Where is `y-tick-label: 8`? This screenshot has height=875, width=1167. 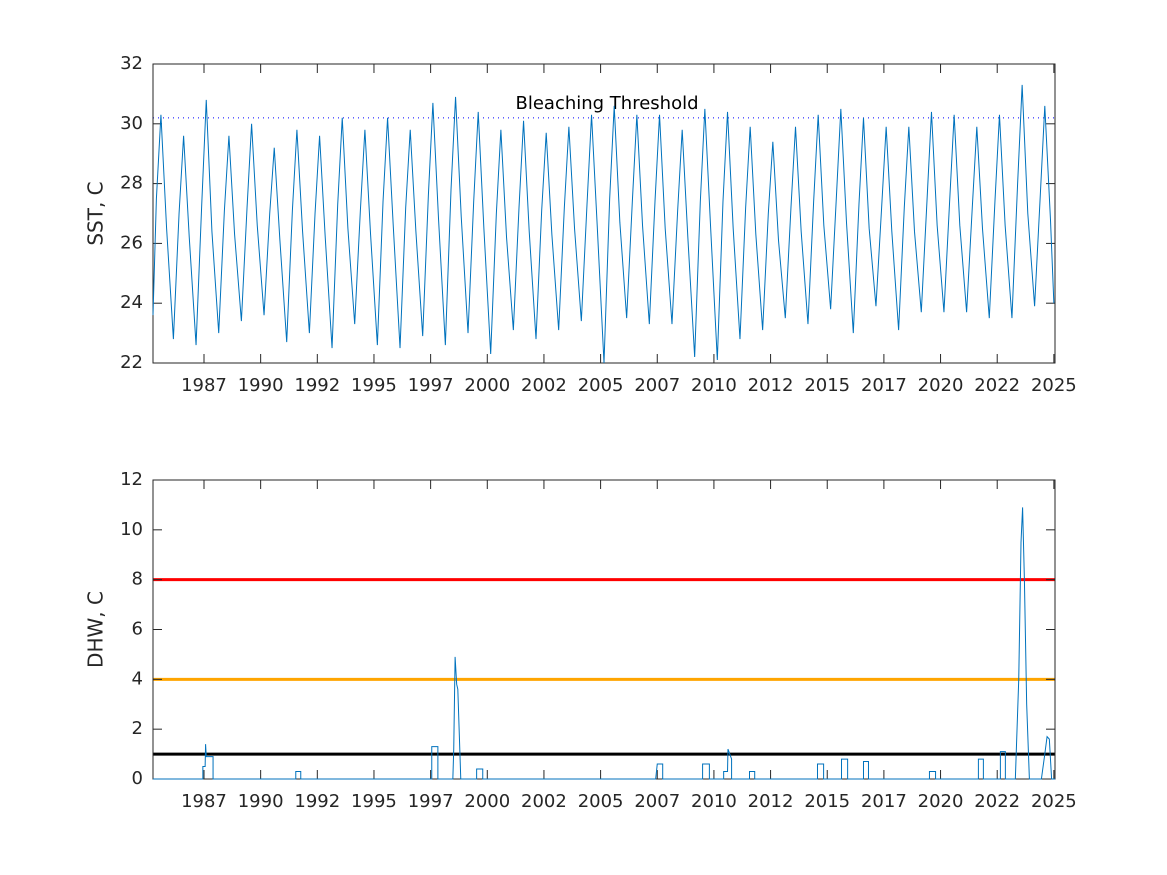
y-tick-label: 8 is located at coordinates (137, 579).